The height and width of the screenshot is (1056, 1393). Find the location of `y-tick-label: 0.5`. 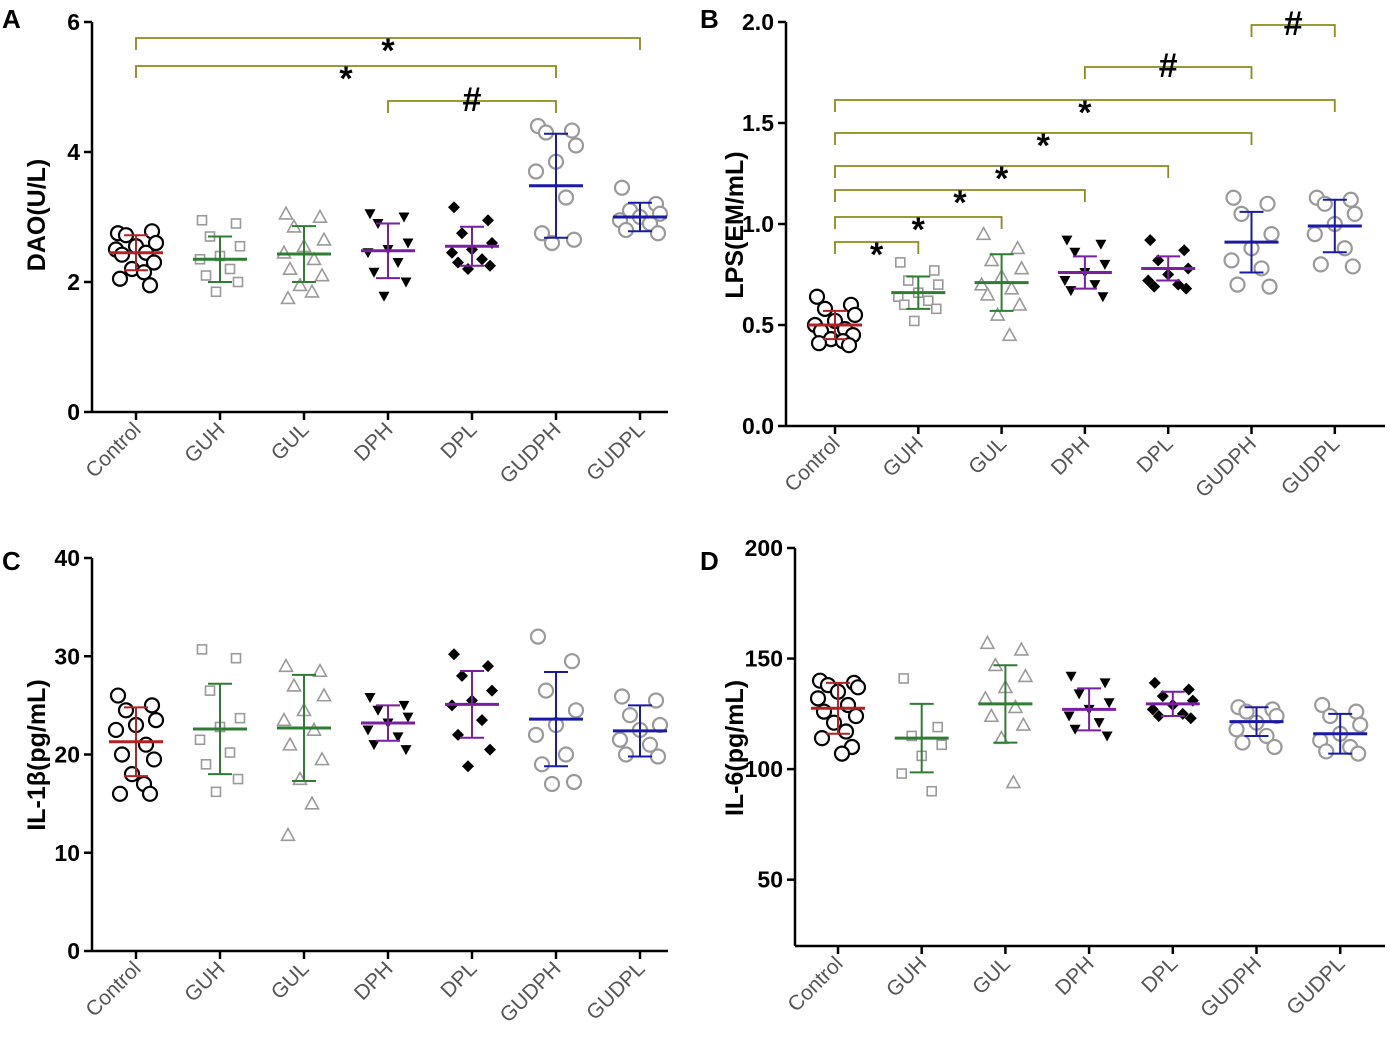

y-tick-label: 0.5 is located at coordinates (758, 325).